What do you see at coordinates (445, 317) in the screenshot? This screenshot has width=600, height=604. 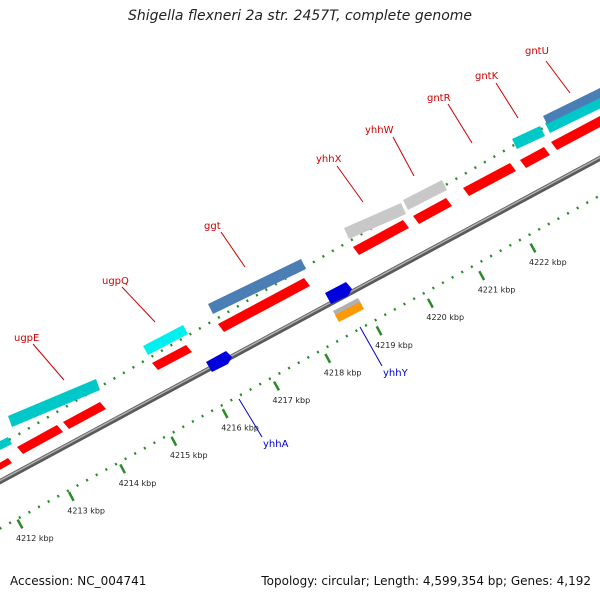 I see `scale-tick-label: 4220 kbp` at bounding box center [445, 317].